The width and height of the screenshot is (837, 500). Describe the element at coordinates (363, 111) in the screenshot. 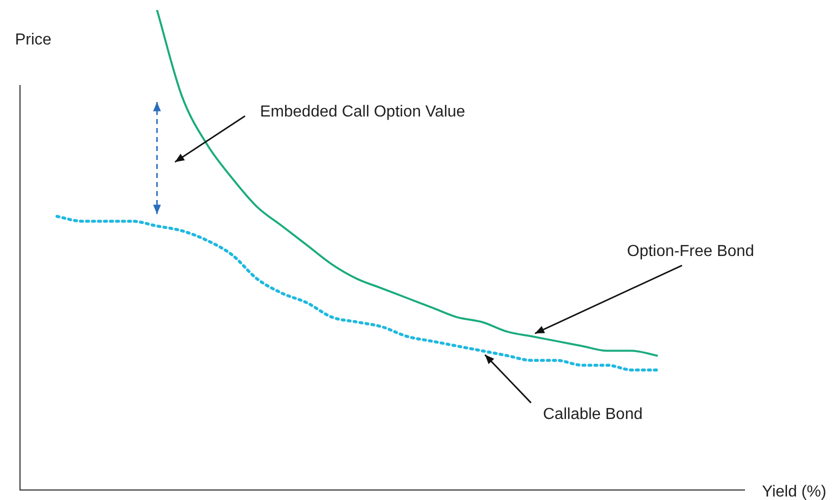

I see `annotation: Embedded Call Option Value` at that location.